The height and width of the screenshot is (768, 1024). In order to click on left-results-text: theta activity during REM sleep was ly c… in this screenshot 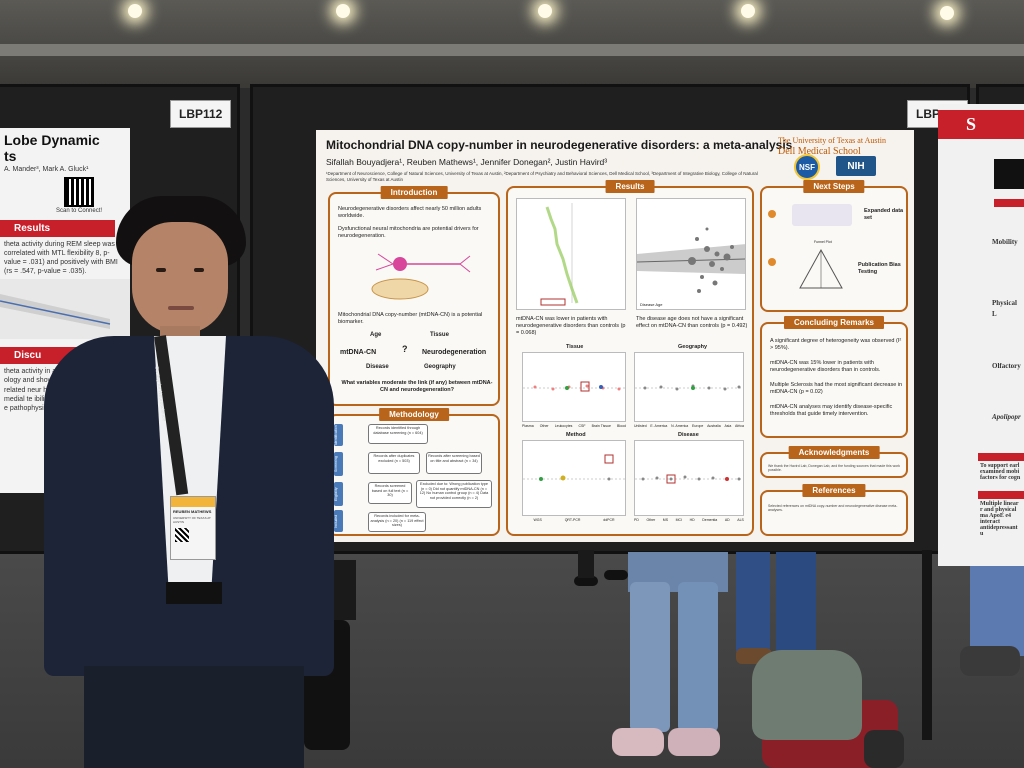, I will do `click(63, 258)`.